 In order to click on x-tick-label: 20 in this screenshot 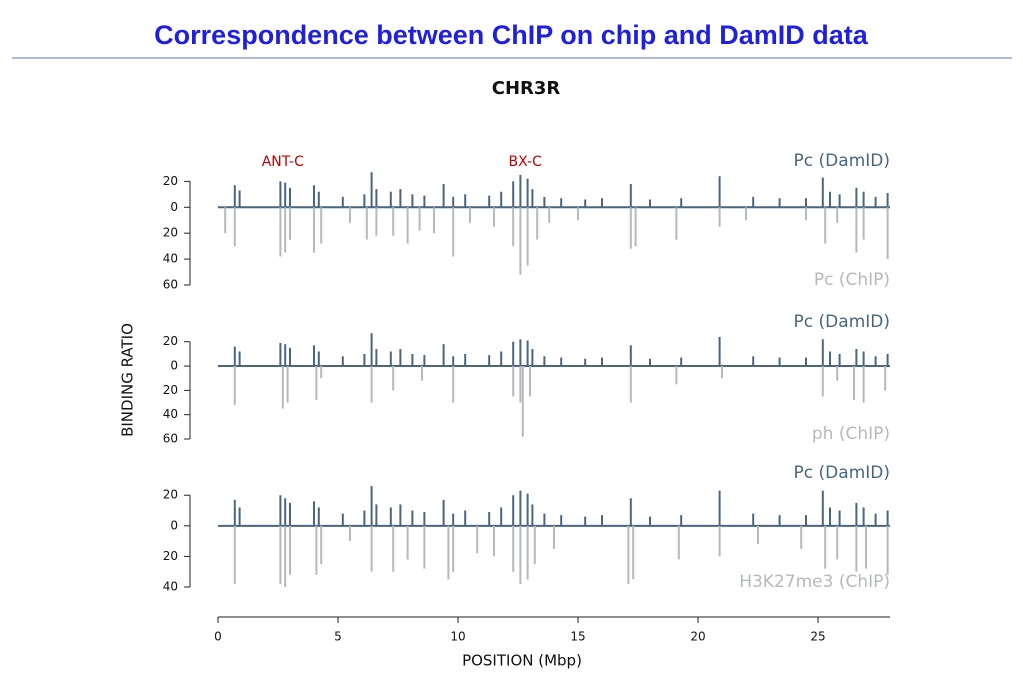, I will do `click(697, 637)`.